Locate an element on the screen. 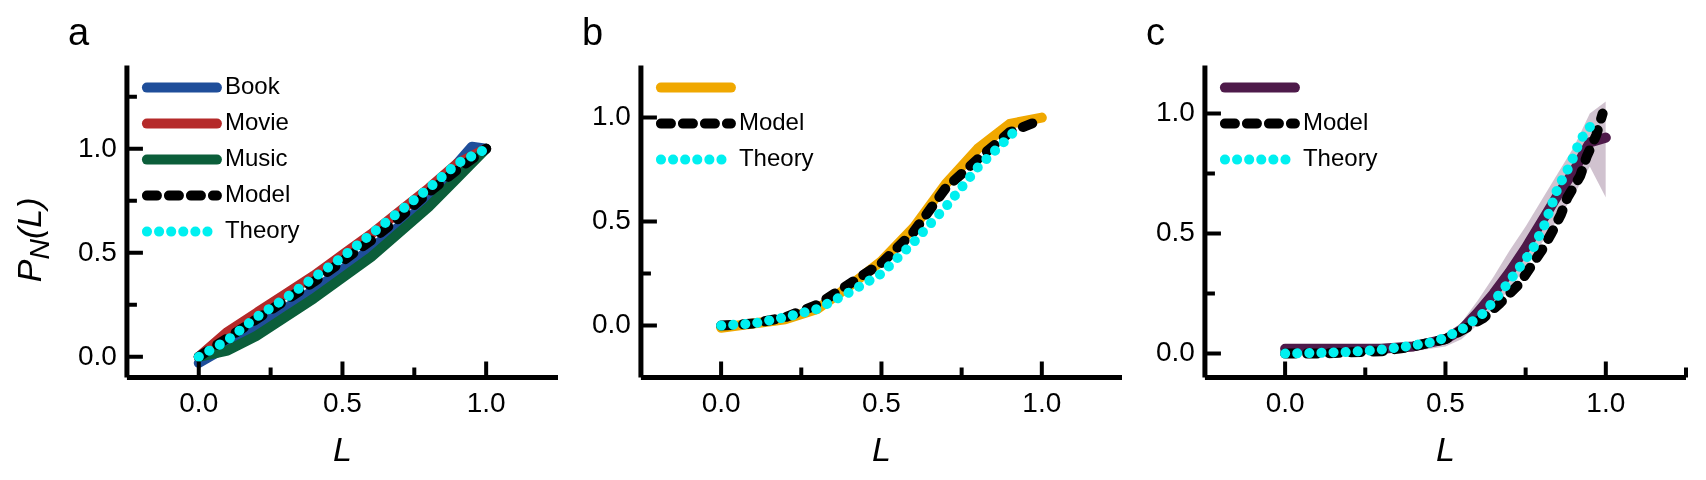  chart-title: a is located at coordinates (79, 32).